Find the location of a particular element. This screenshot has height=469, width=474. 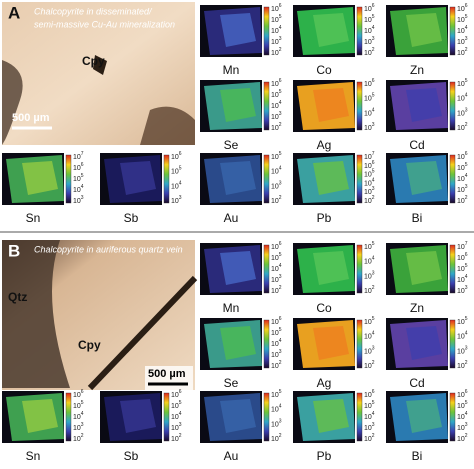

element-label: Zn is located at coordinates (417, 70).